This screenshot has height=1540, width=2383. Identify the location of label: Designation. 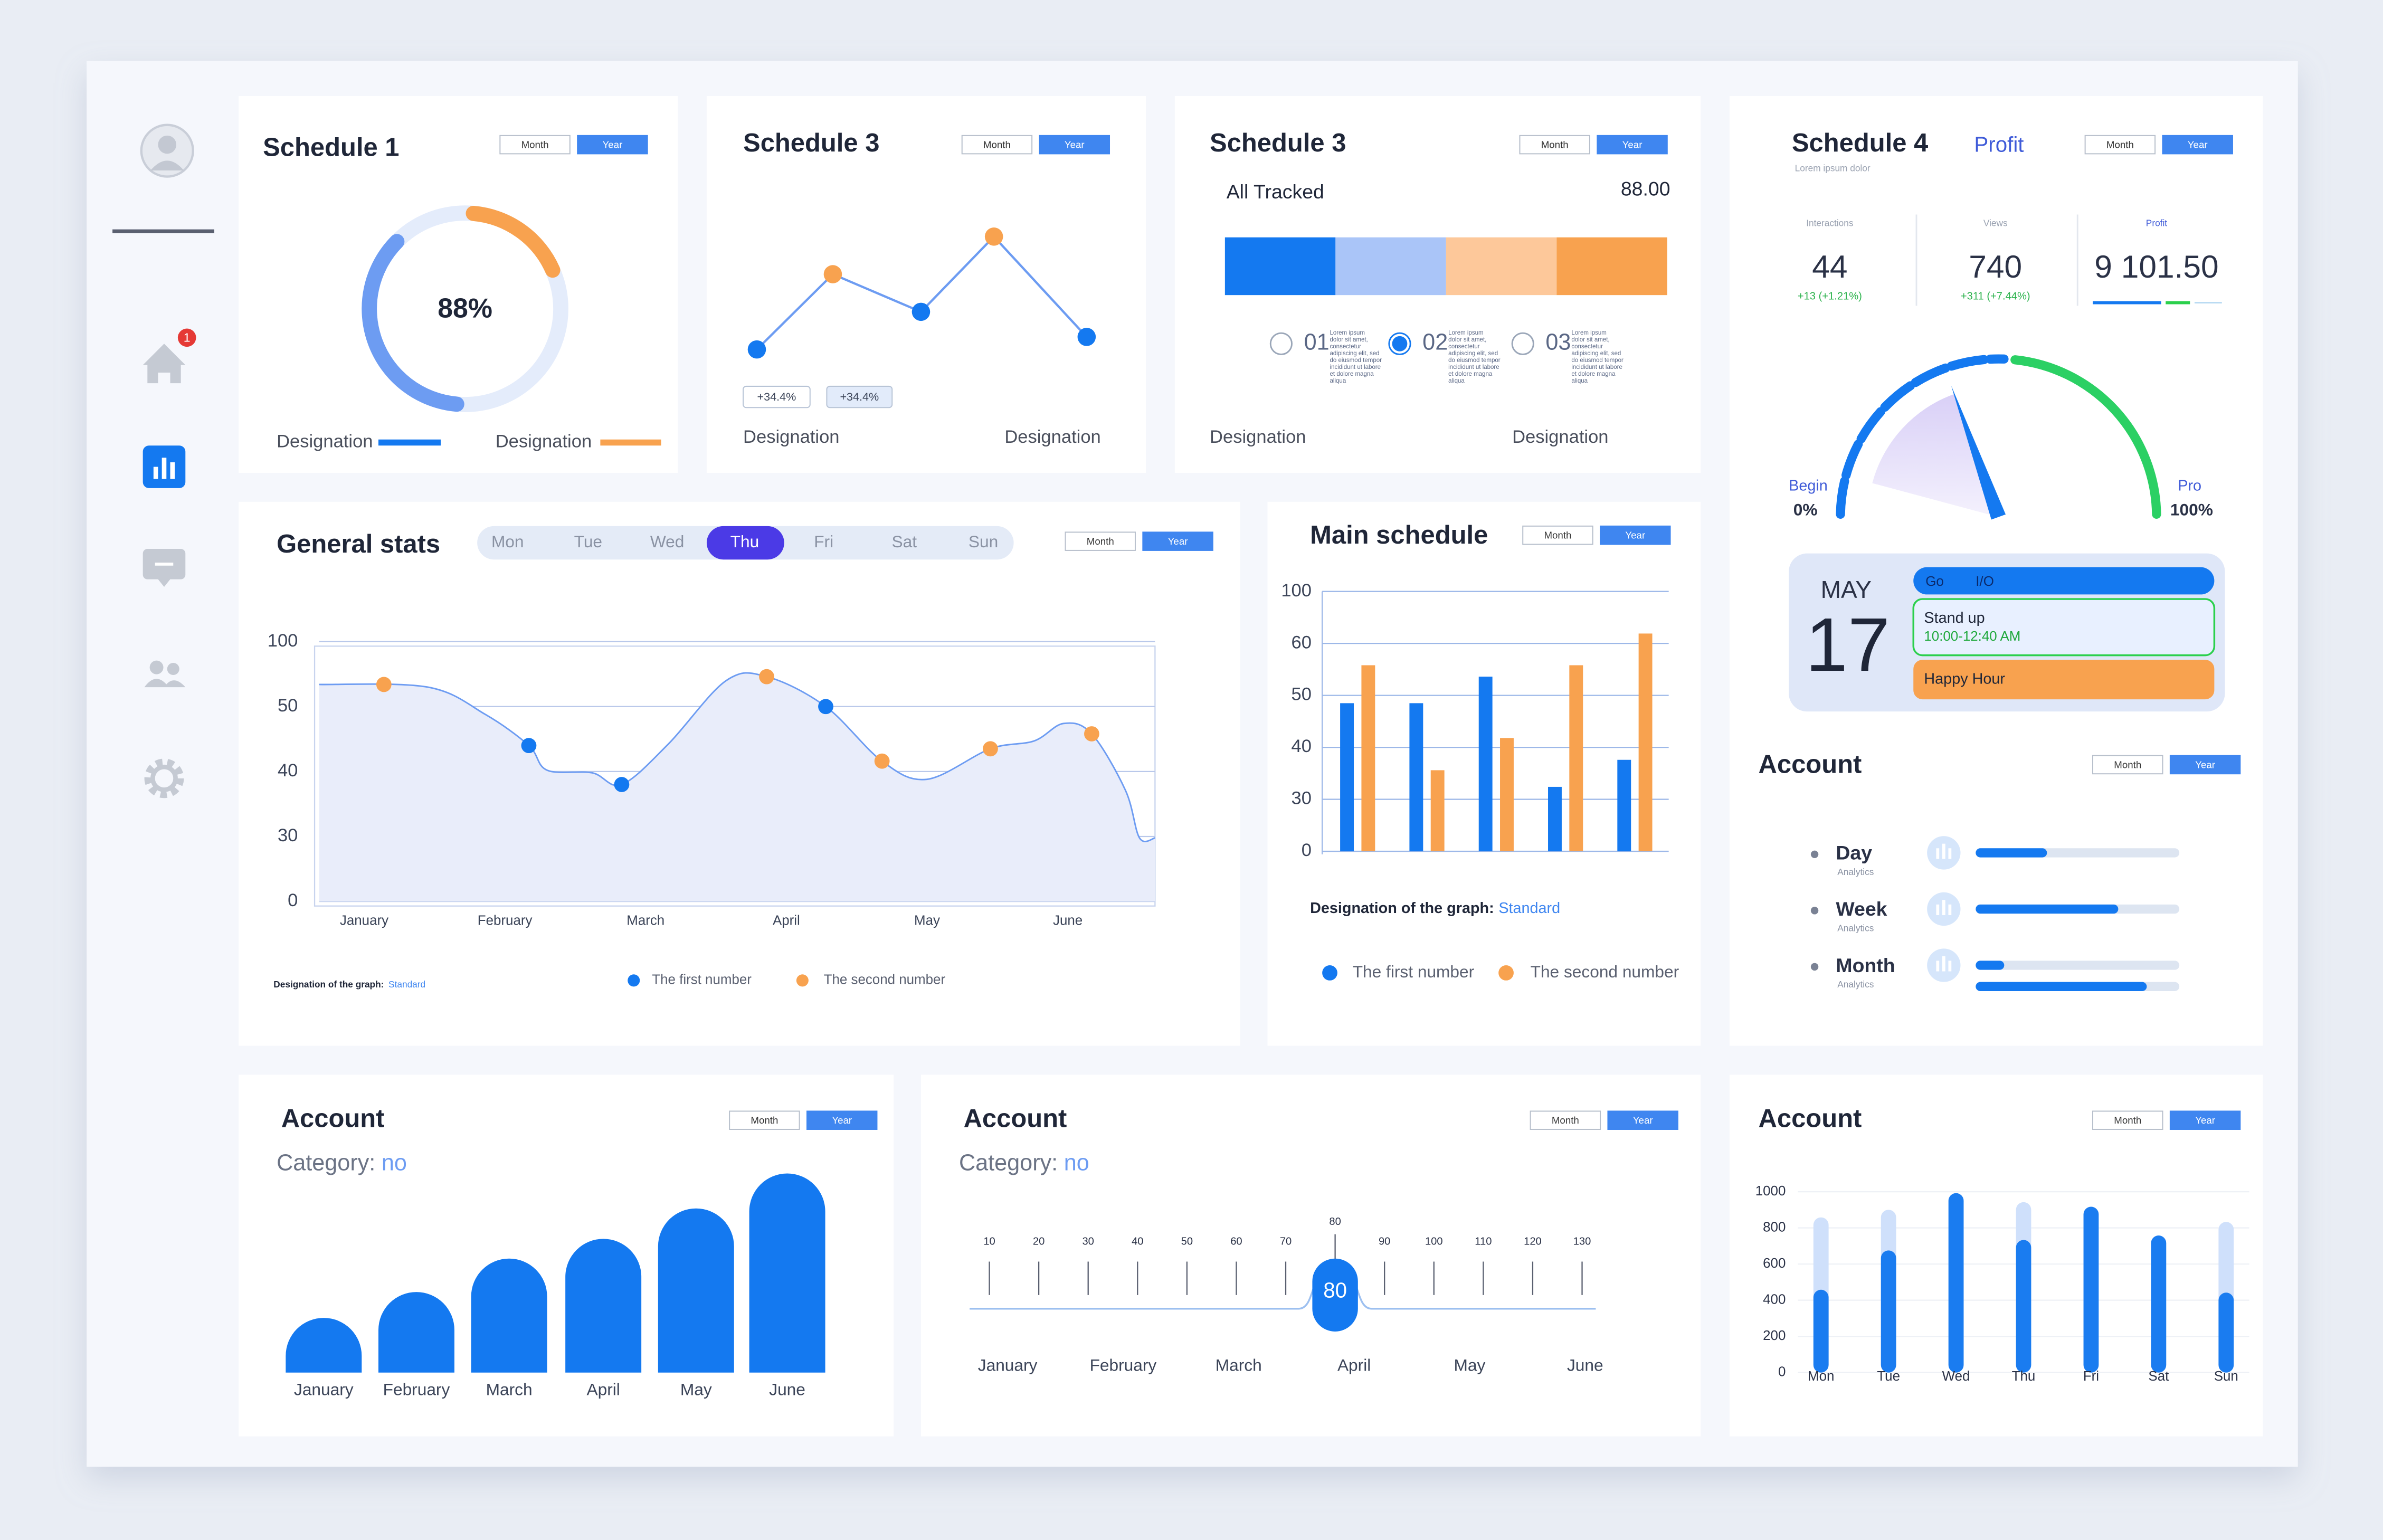
(791, 437).